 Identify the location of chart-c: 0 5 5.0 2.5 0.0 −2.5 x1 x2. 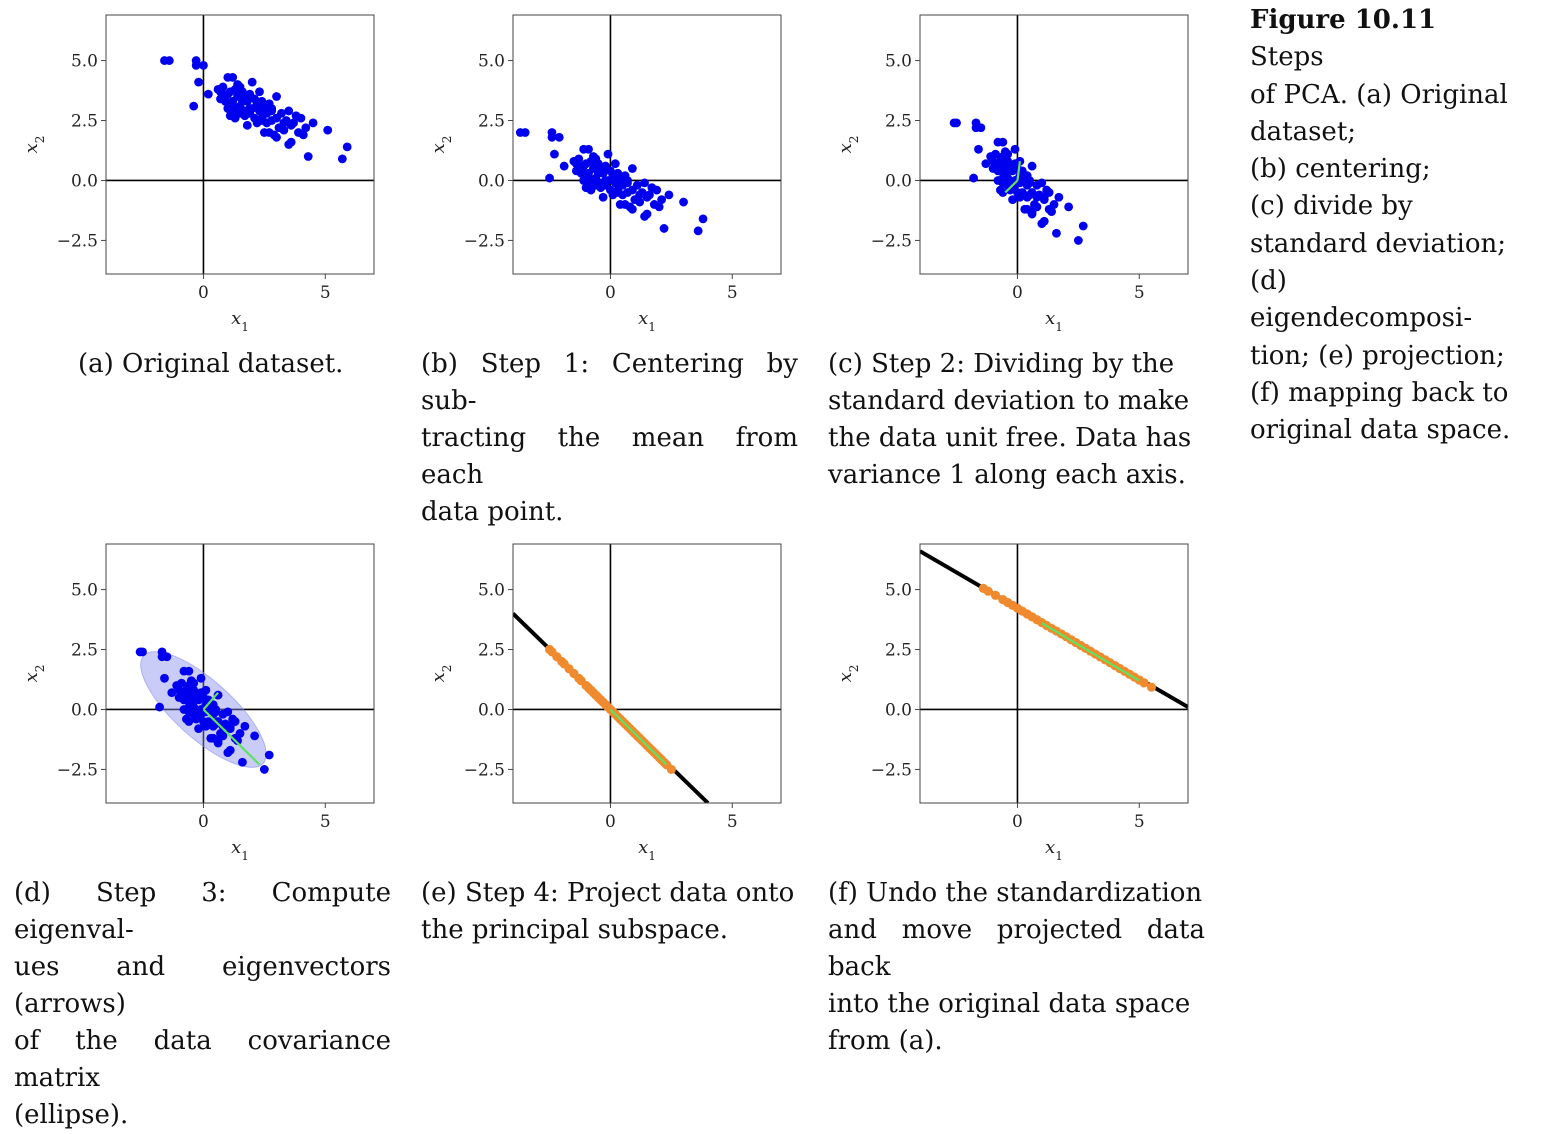
(1012, 174).